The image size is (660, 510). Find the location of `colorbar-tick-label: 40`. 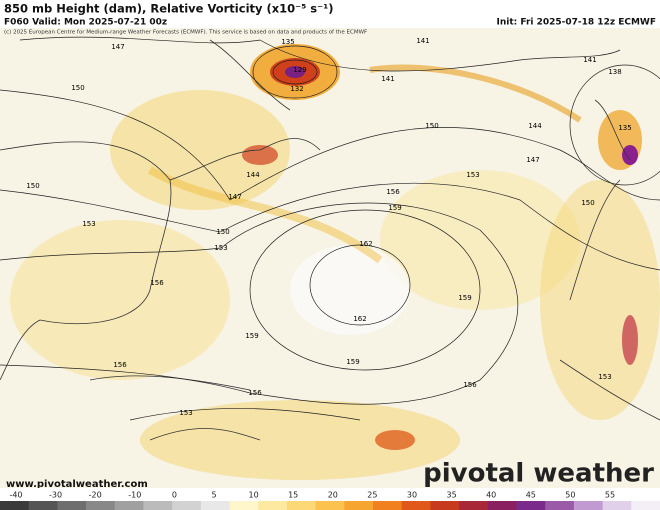

colorbar-tick-label: 40 is located at coordinates (491, 495).